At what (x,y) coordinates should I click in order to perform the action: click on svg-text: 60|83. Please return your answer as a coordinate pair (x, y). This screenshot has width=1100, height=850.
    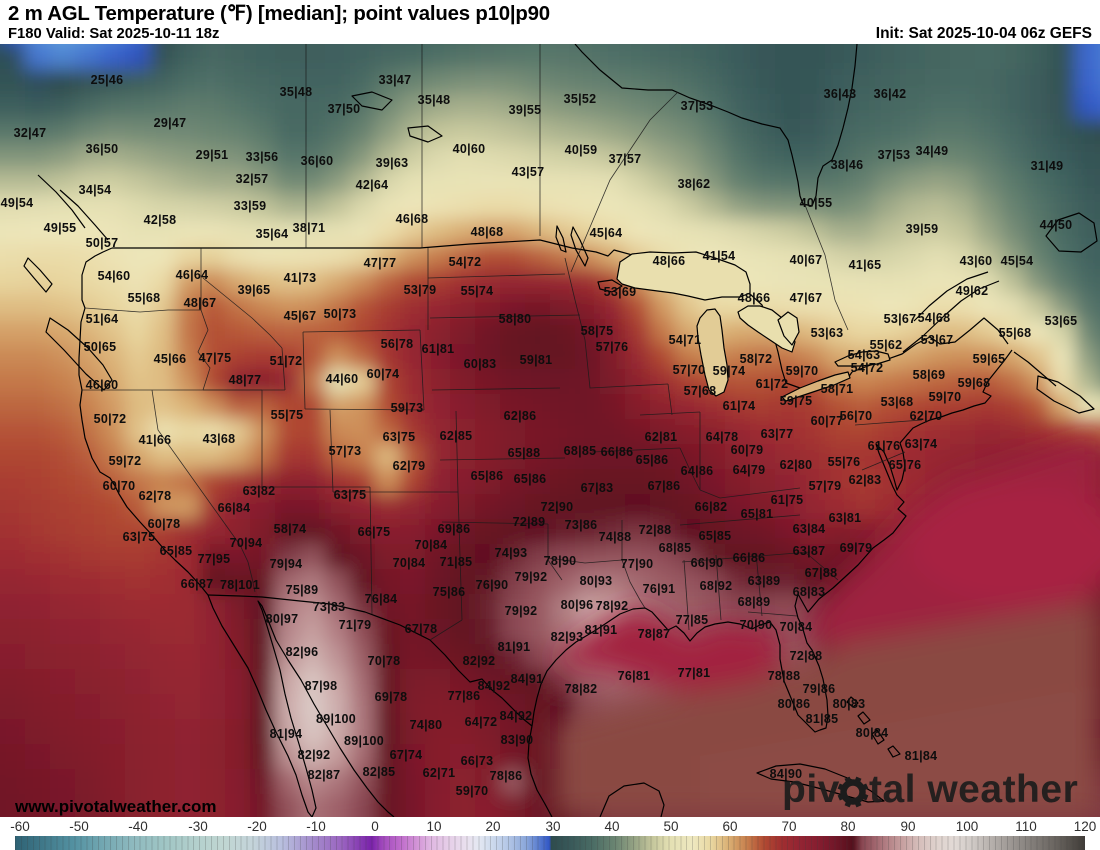
    Looking at the image, I should click on (480, 364).